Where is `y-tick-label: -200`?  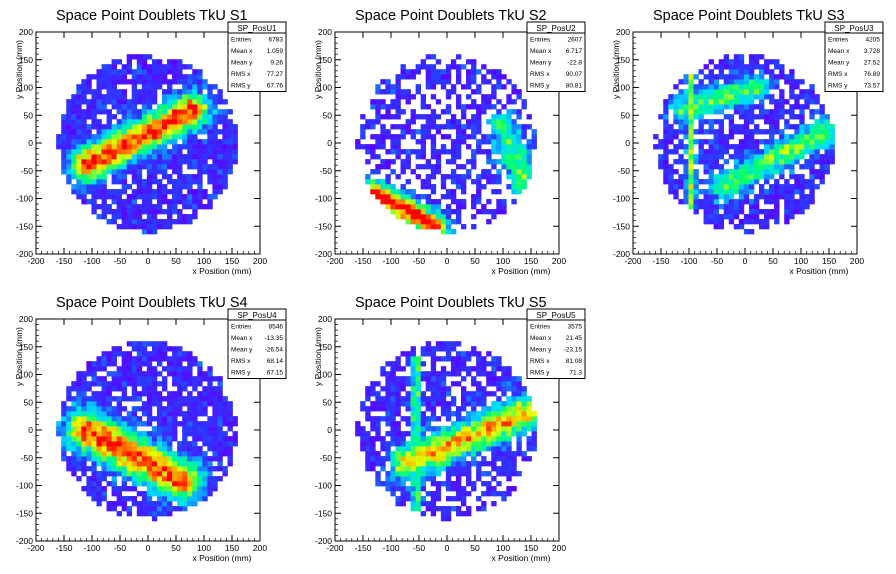 y-tick-label: -200 is located at coordinates (24, 541).